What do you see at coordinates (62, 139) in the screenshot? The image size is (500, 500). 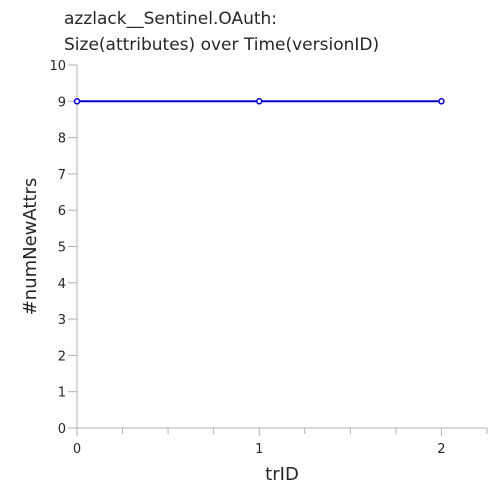 I see `y-tick-label: 8` at bounding box center [62, 139].